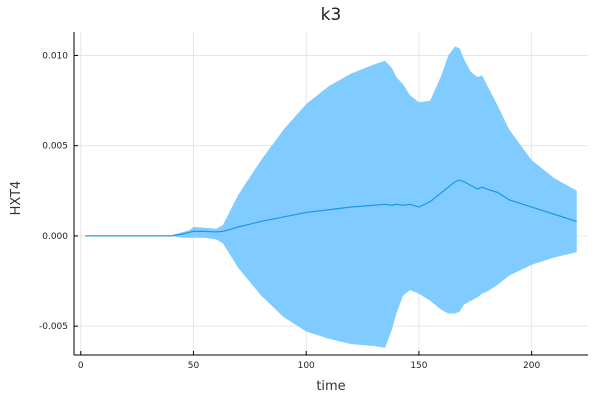  What do you see at coordinates (55, 56) in the screenshot?
I see `y-tick-label: 0.010` at bounding box center [55, 56].